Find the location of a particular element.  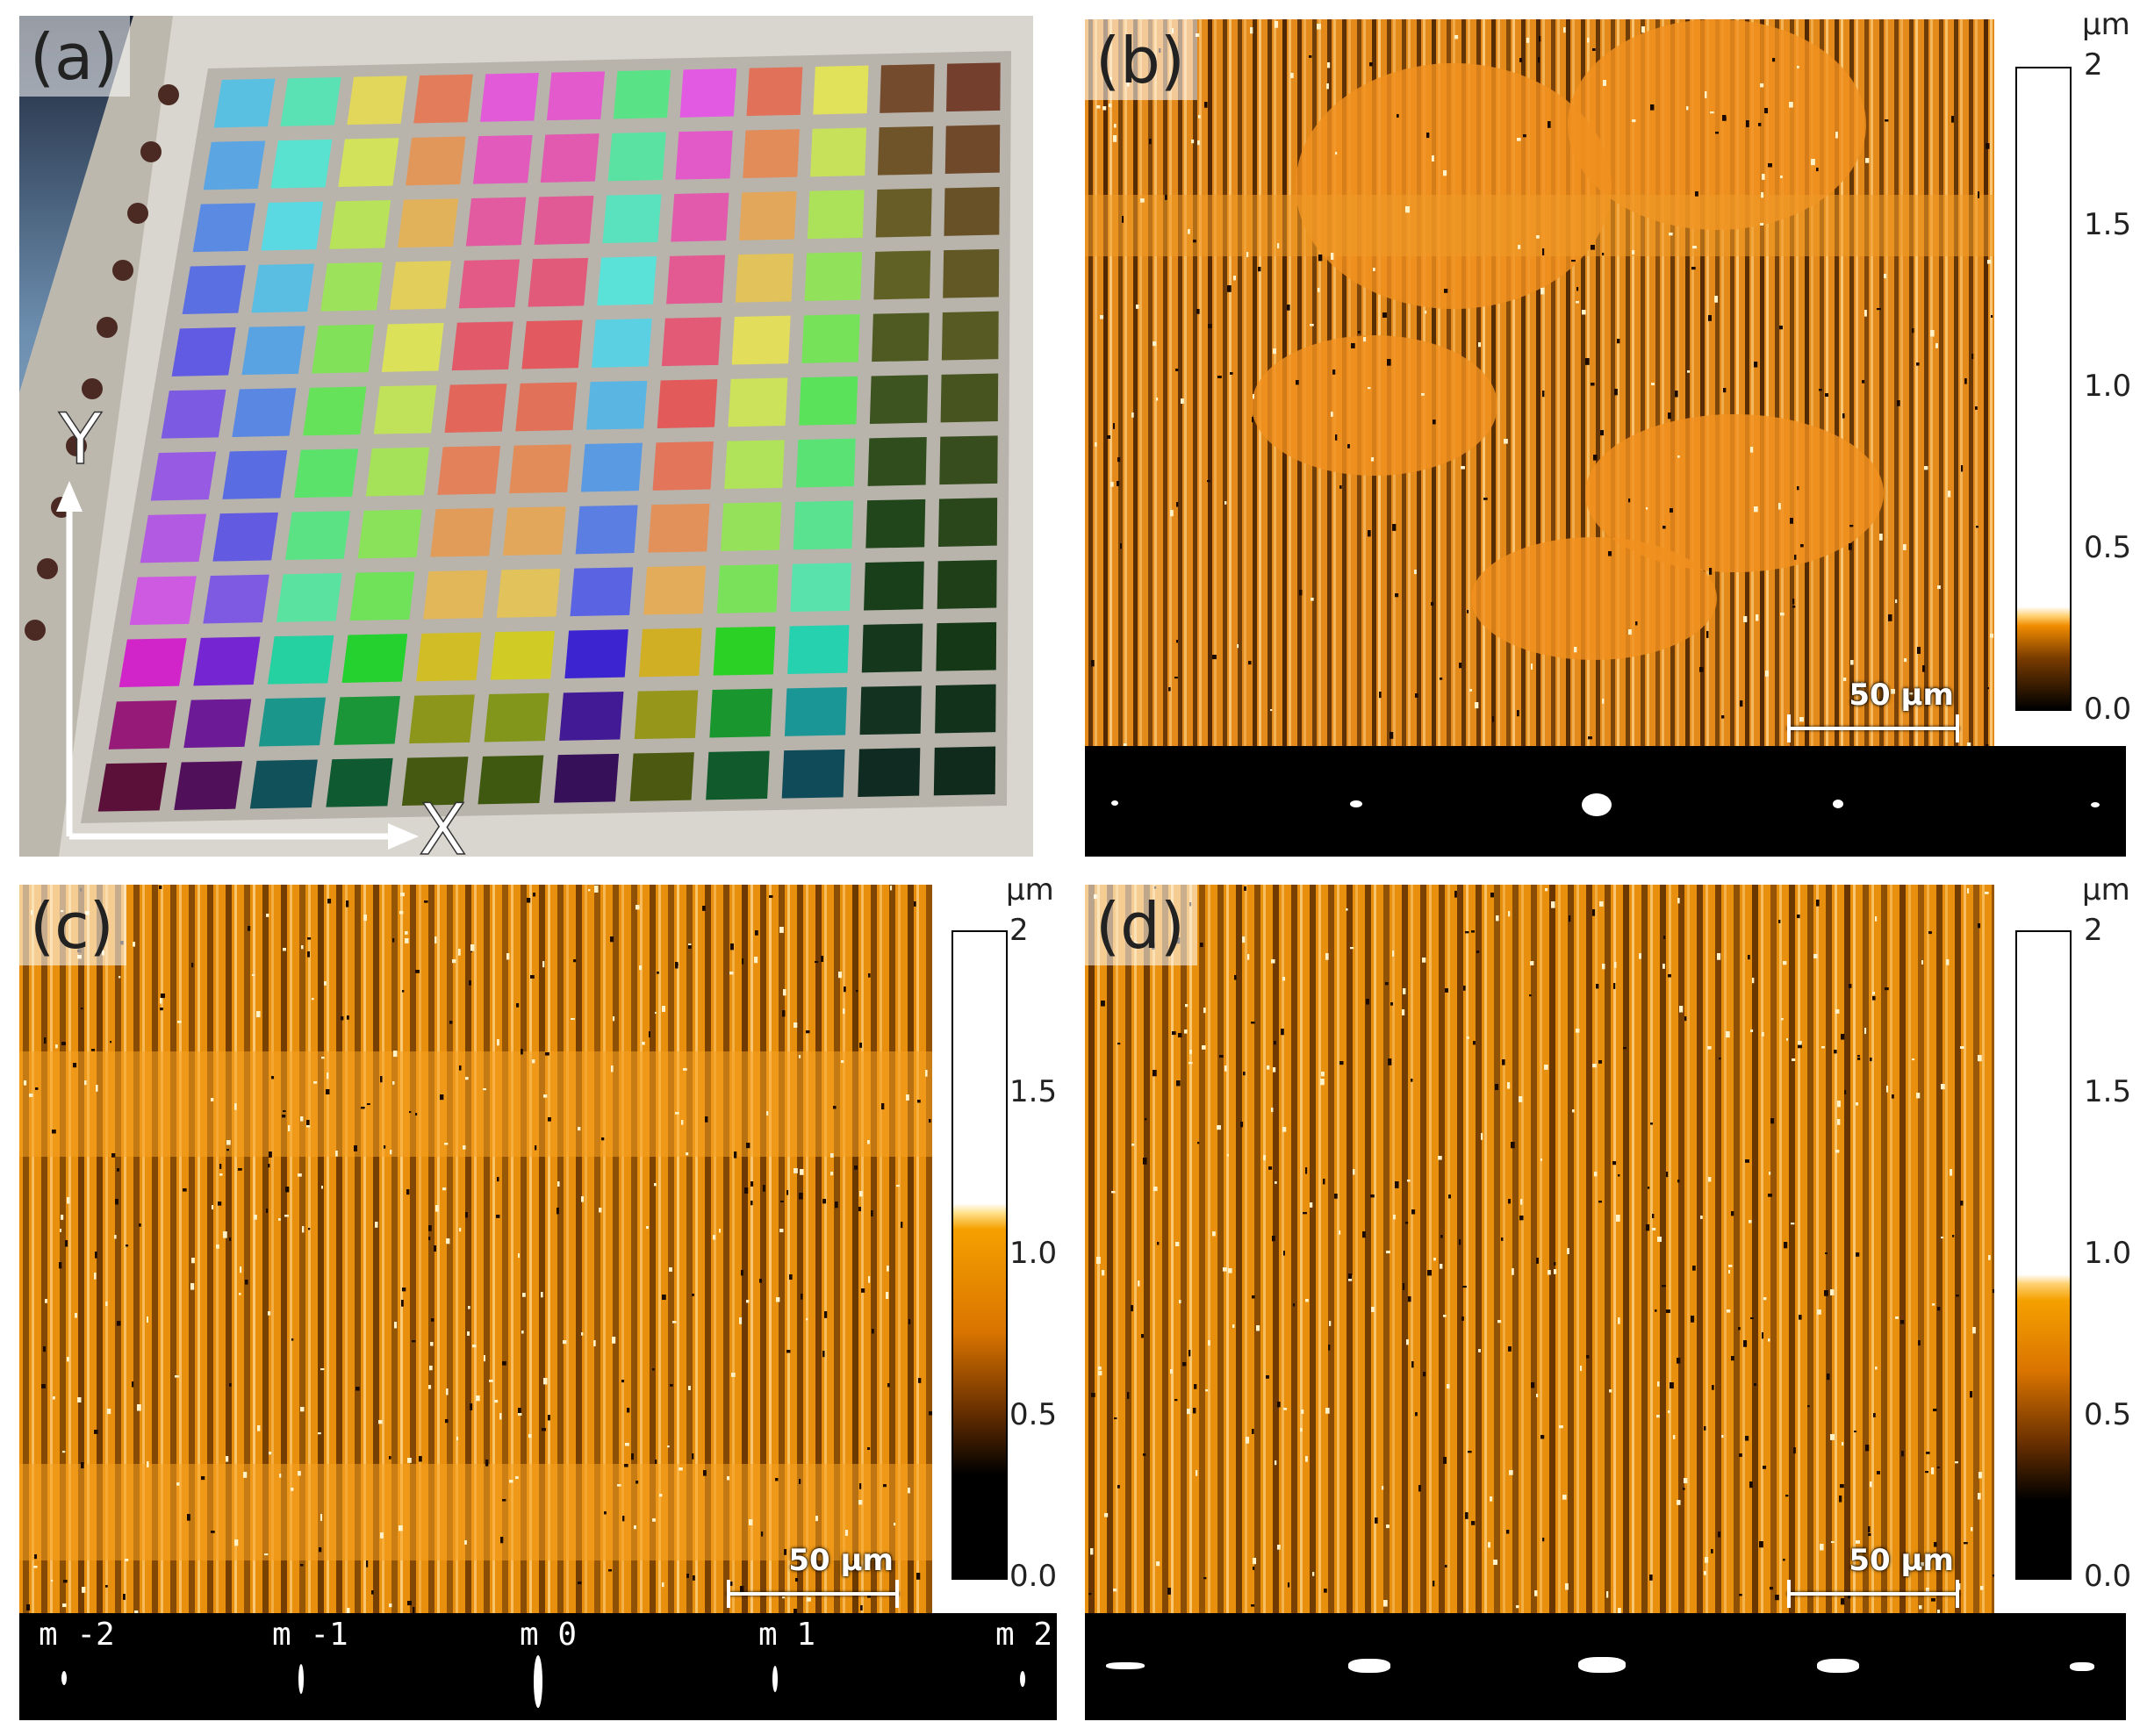

fft-strip-c: m -2 m -1 m 0 m 1 m 2 is located at coordinates (538, 1667).